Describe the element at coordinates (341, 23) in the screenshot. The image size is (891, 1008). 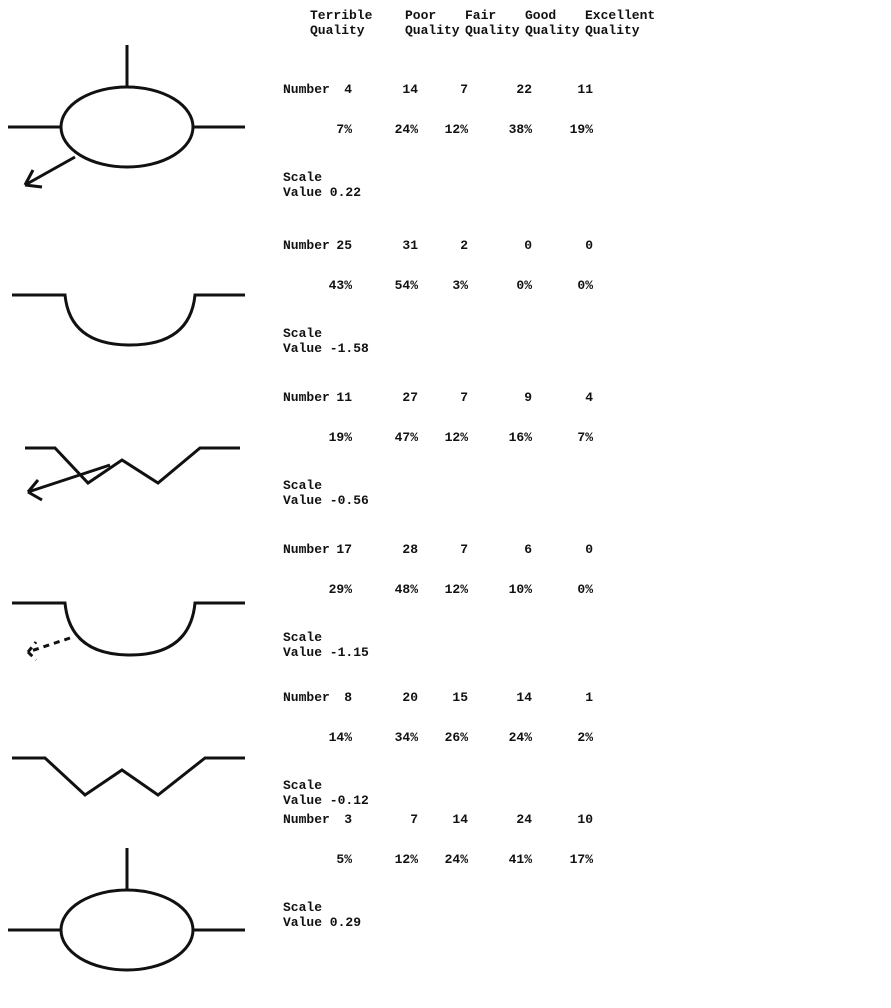
I see `column-header: Terrible Quality` at that location.